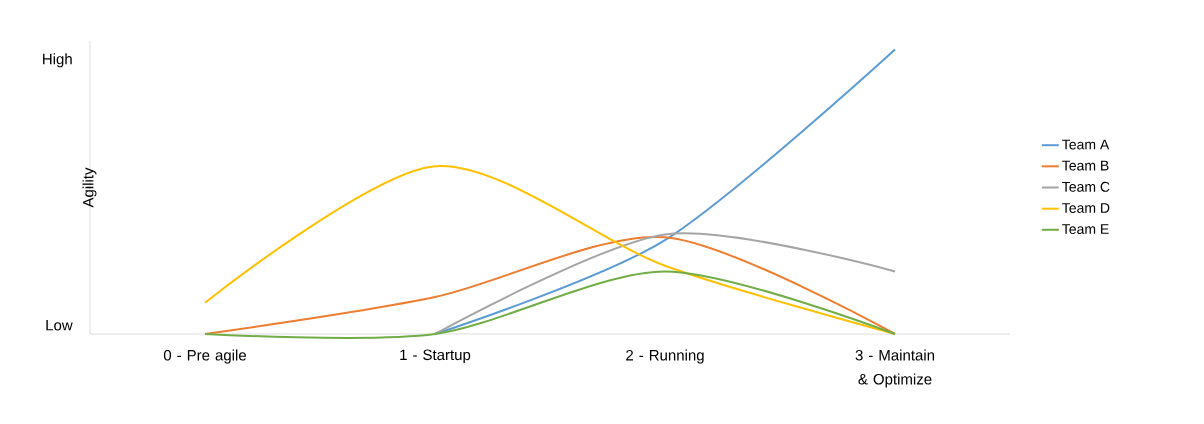 The image size is (1204, 424). I want to click on legend-label: Team B, so click(1085, 165).